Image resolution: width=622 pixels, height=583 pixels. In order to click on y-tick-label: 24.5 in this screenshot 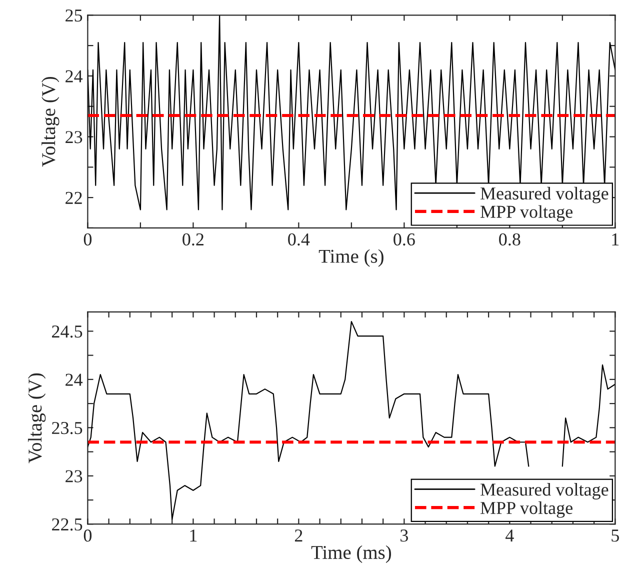, I will do `click(67, 332)`.